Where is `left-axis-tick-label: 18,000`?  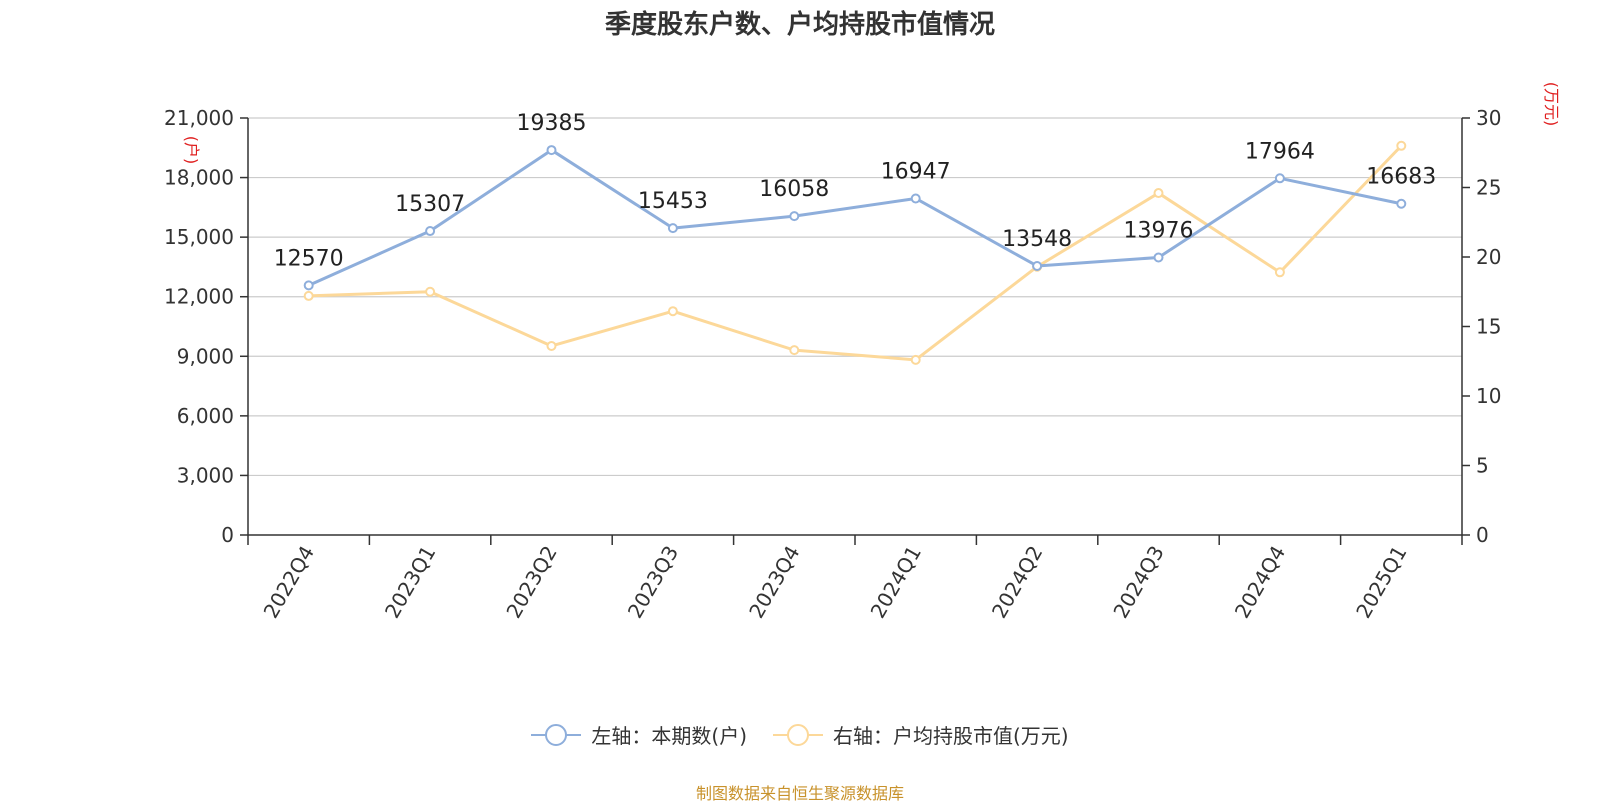 left-axis-tick-label: 18,000 is located at coordinates (199, 178).